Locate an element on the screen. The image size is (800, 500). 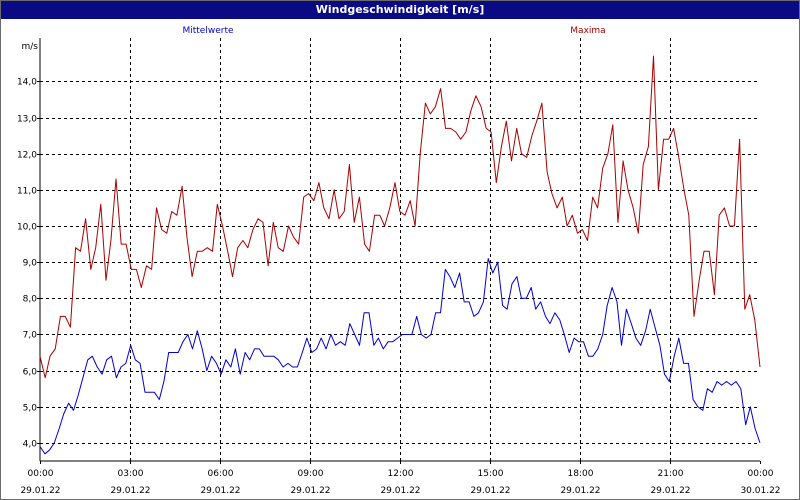
y-axis-ticks: 4,0 5,0 6,0 7,0 8,0 9,0 10,0 11,0 12,0 13,0 14,0 is located at coordinates (28, 264).